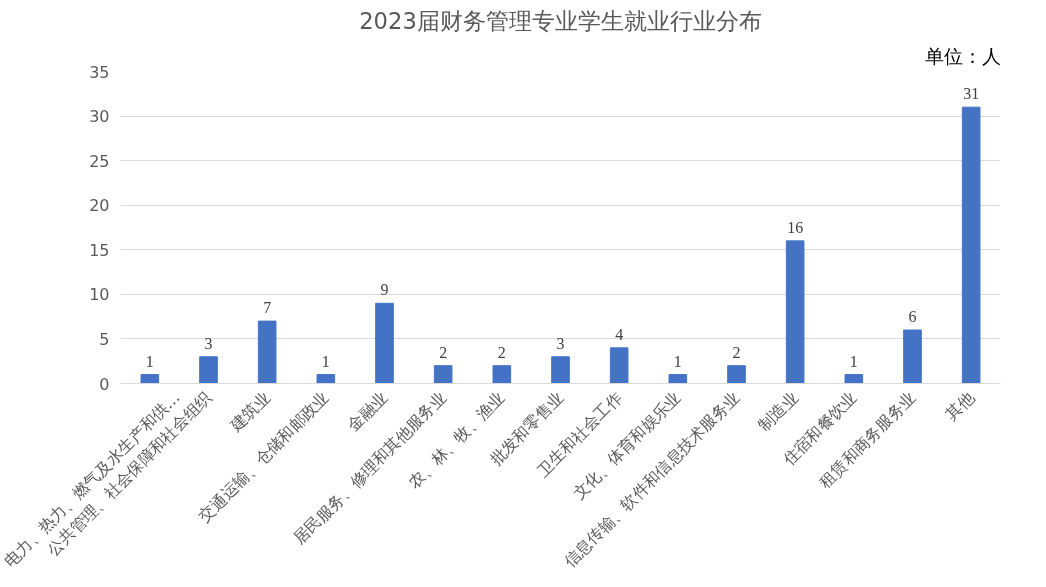 The width and height of the screenshot is (1046, 587). What do you see at coordinates (249, 411) in the screenshot?
I see `x-tick-label: 建筑业` at bounding box center [249, 411].